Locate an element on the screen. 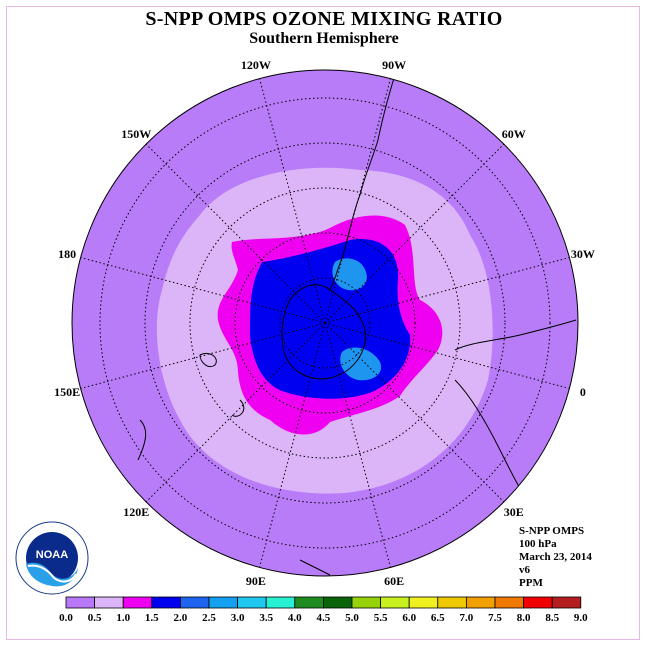 This screenshot has width=648, height=648. longitude-label: 0 is located at coordinates (583, 392).